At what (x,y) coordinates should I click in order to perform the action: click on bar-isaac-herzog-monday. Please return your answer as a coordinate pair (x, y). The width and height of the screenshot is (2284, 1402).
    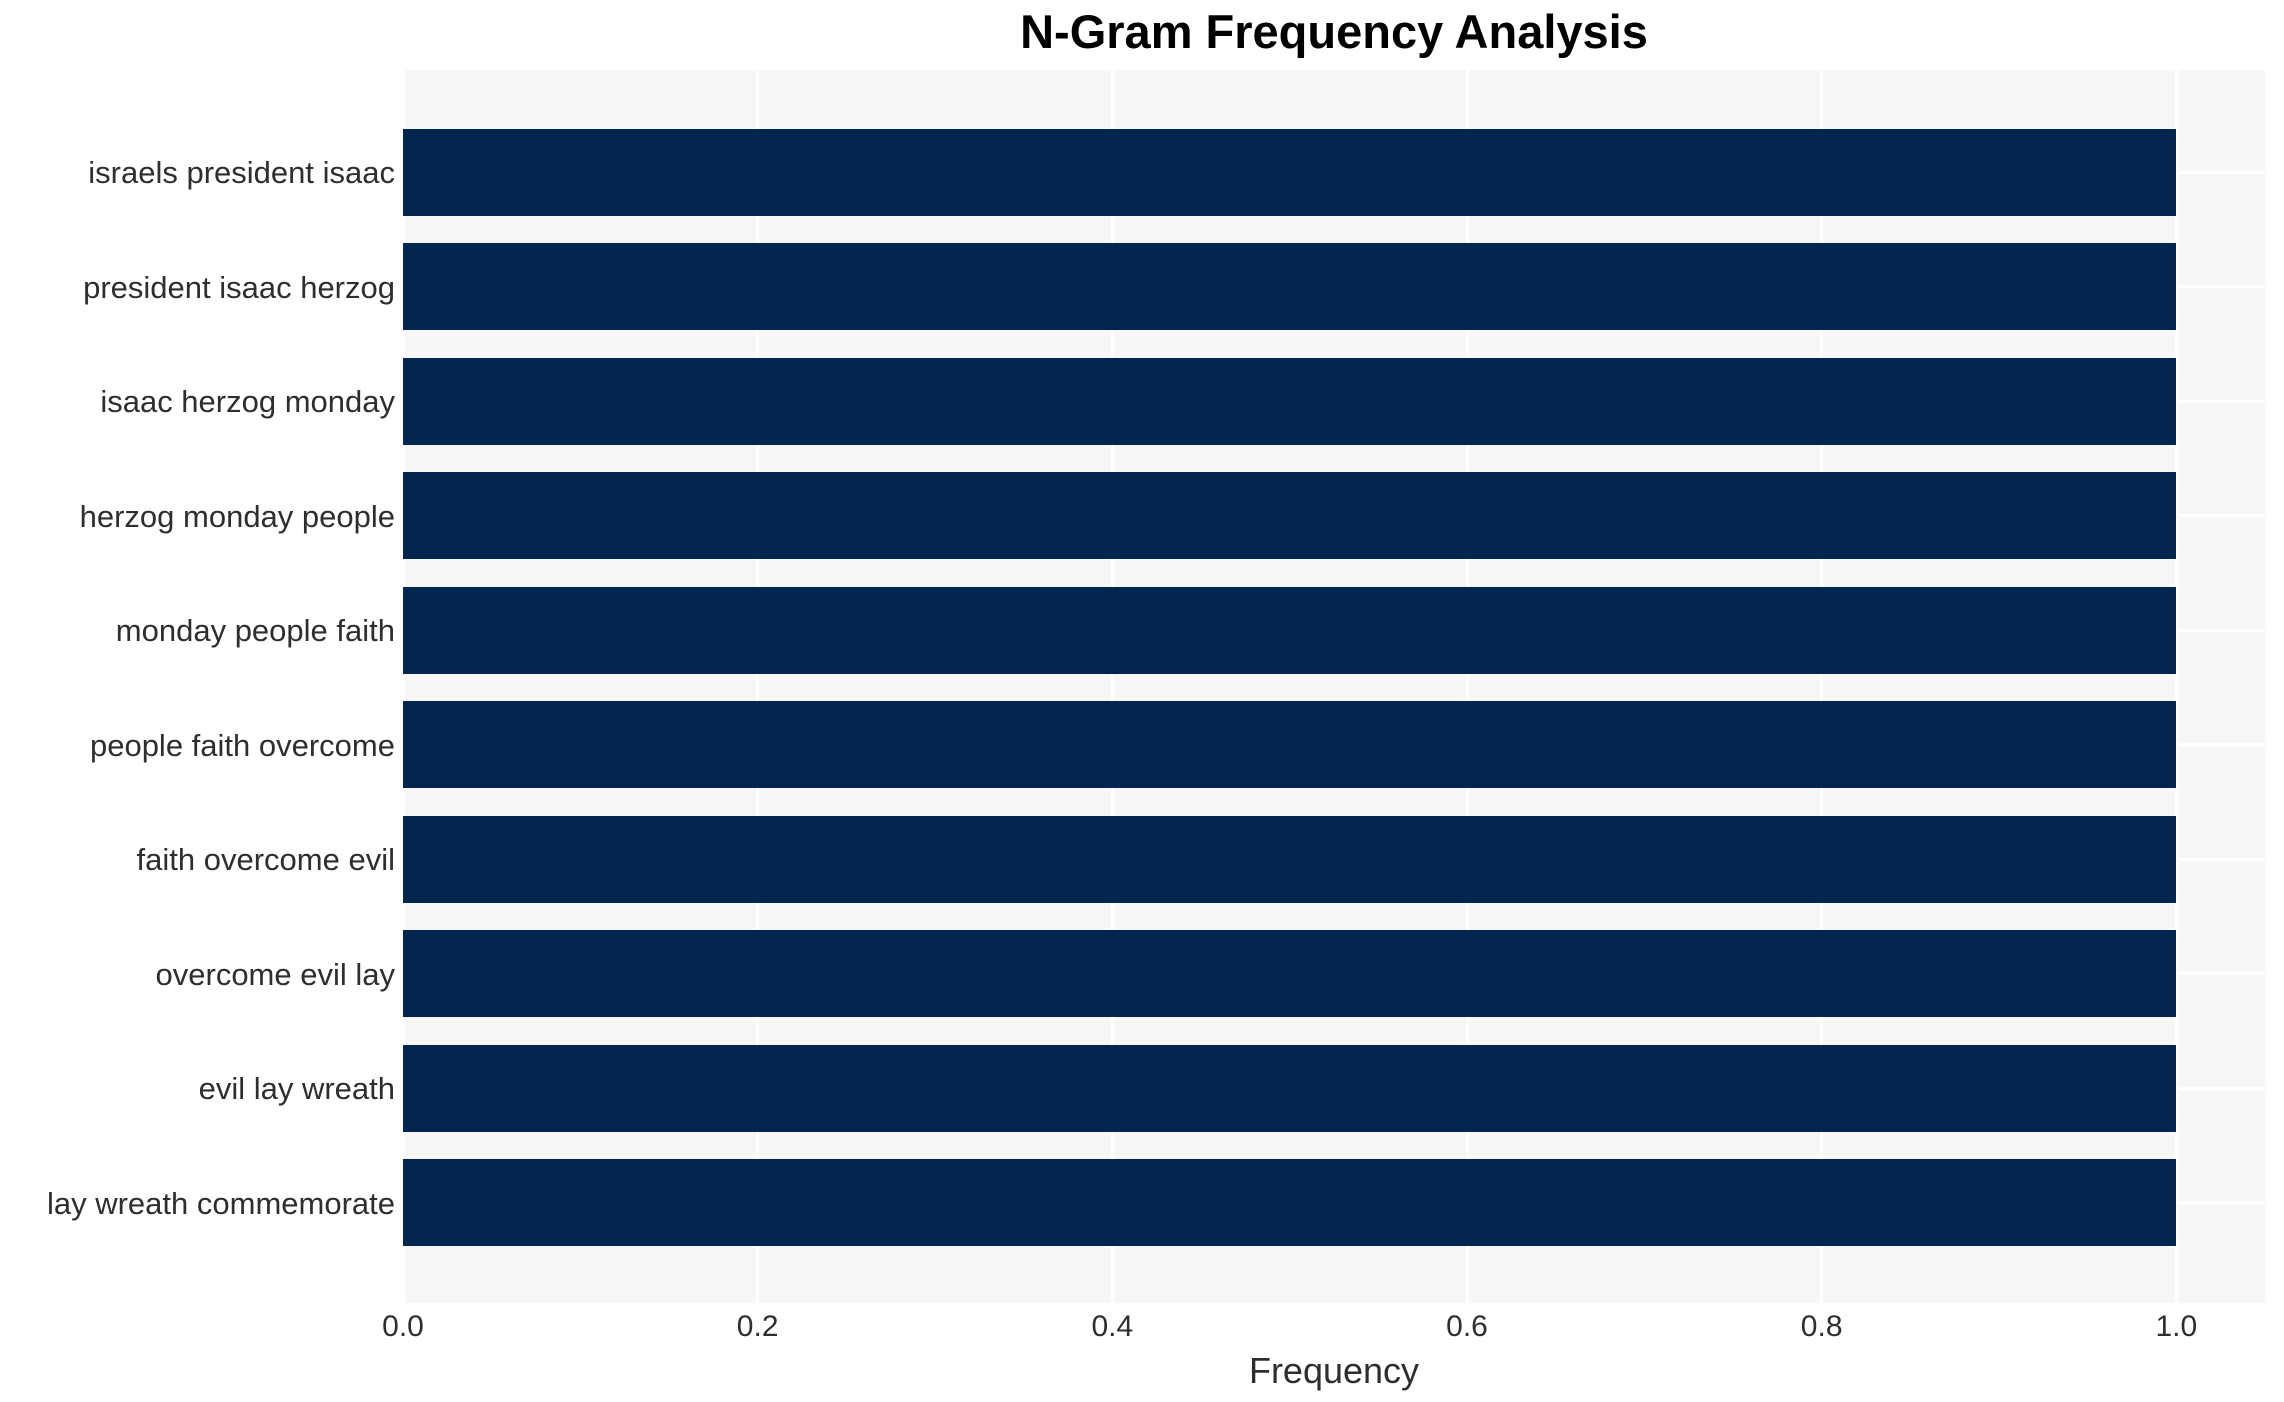
    Looking at the image, I should click on (1290, 401).